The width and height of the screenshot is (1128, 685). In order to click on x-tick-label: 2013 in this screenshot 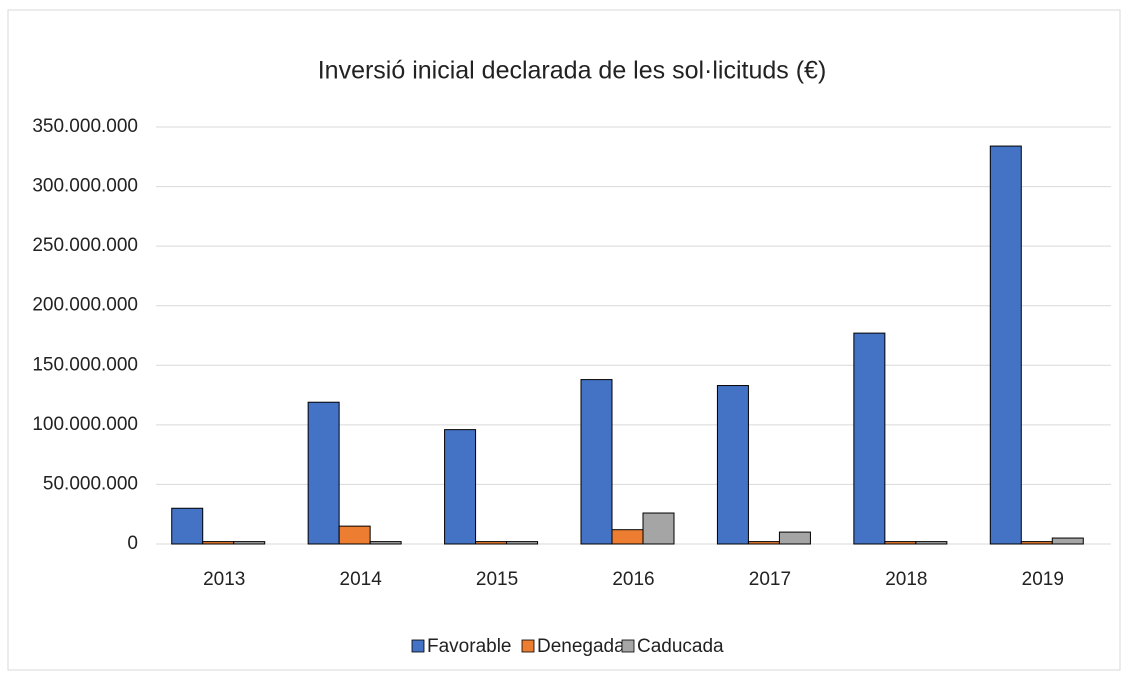, I will do `click(224, 579)`.